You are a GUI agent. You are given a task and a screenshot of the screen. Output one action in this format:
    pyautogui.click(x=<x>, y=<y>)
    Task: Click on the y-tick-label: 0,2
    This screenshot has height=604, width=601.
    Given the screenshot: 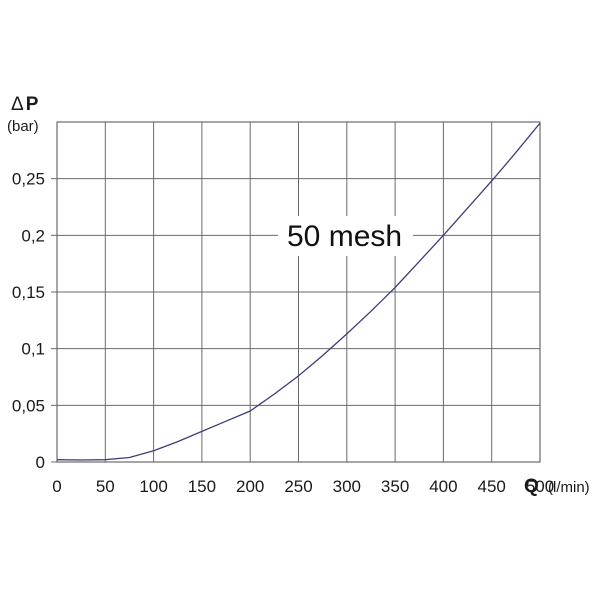 What is the action you would take?
    pyautogui.click(x=33, y=235)
    